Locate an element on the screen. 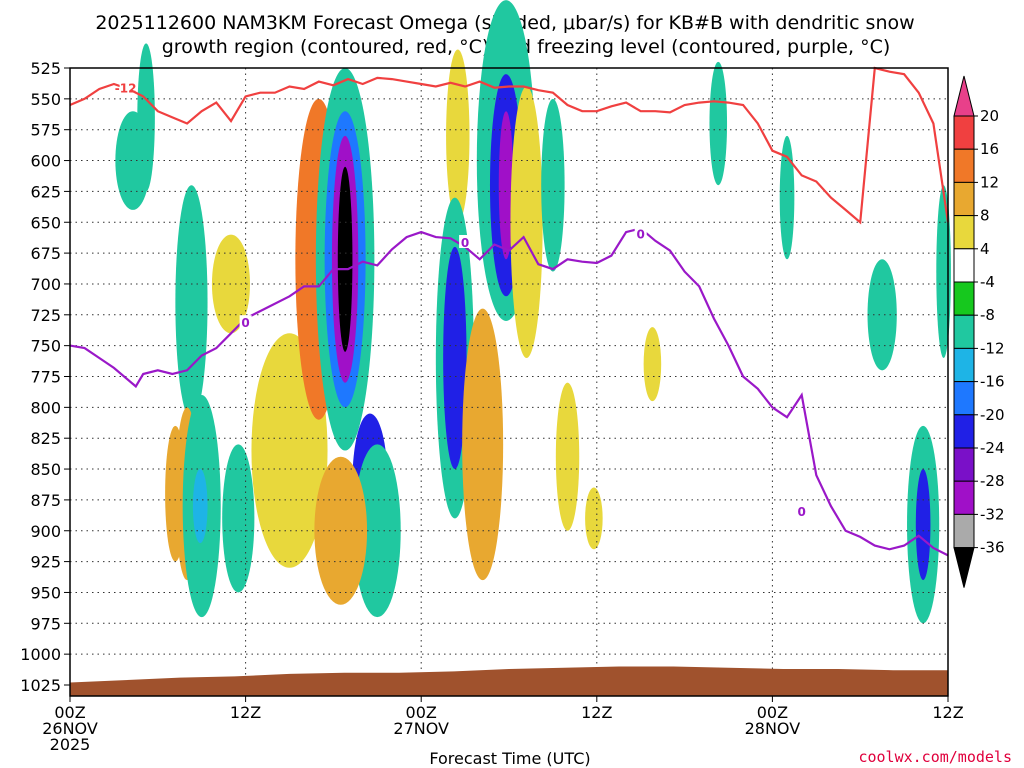 The height and width of the screenshot is (768, 1024). colorbar: 20 16 12 8 4 -4 -8 -12 -16 -20 -24 -28 -32 -36 is located at coordinates (979, 331).